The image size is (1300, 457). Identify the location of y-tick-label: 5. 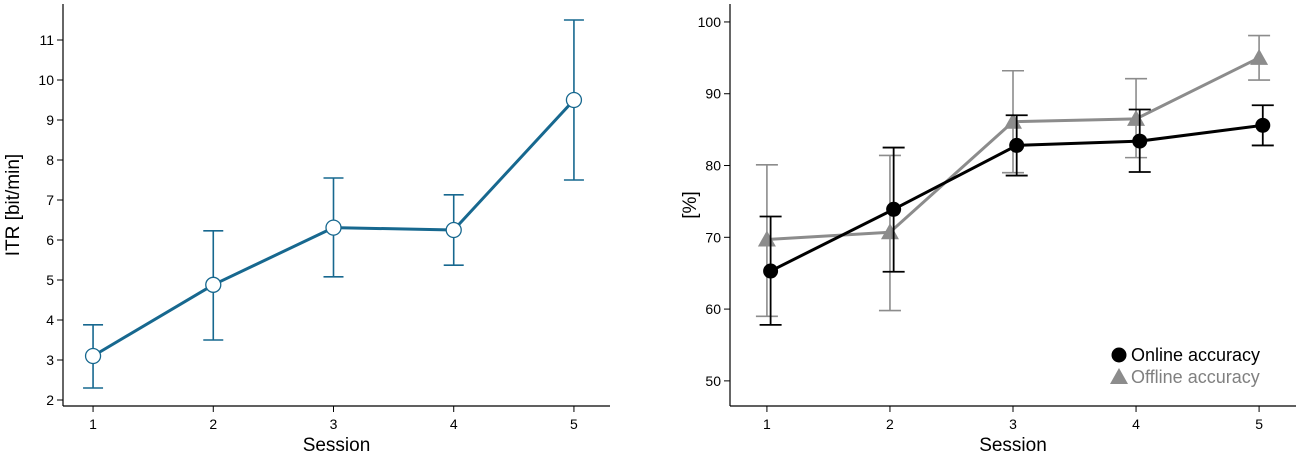
(50, 280).